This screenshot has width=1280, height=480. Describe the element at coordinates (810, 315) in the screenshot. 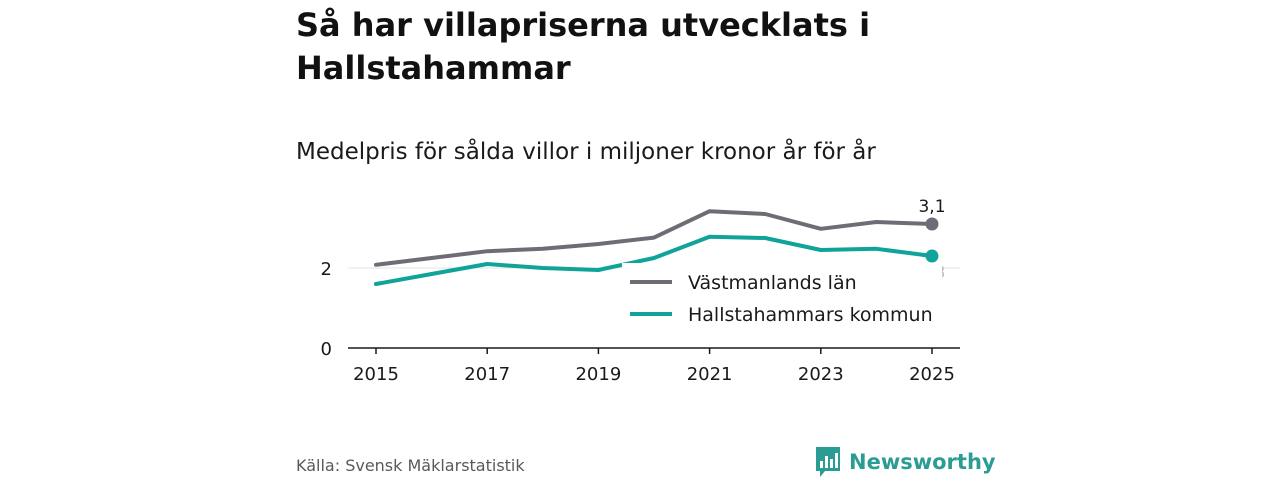

I see `legend-label: Hallstahammars kommun` at that location.